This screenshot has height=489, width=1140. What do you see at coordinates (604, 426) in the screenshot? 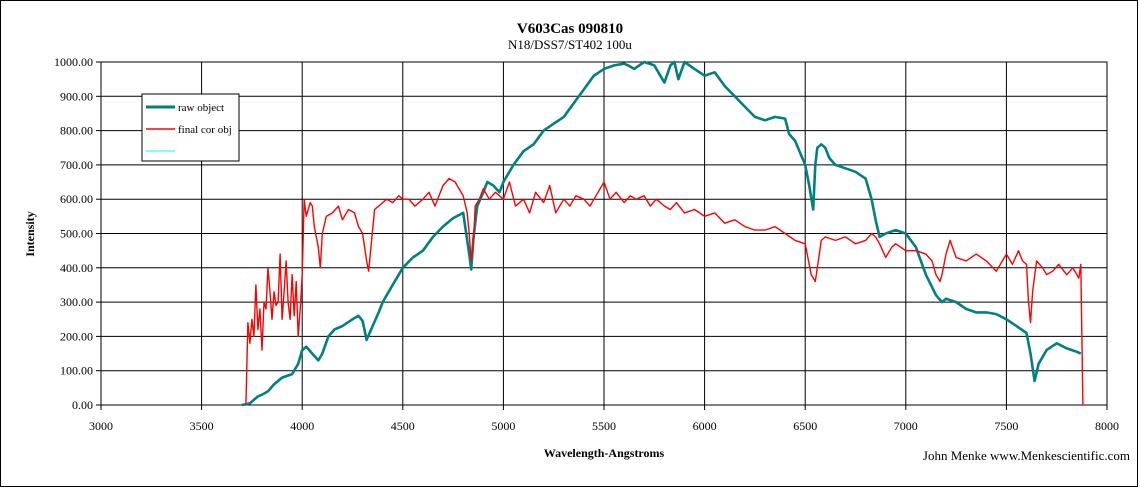
I see `x-tick-label: 5500` at bounding box center [604, 426].